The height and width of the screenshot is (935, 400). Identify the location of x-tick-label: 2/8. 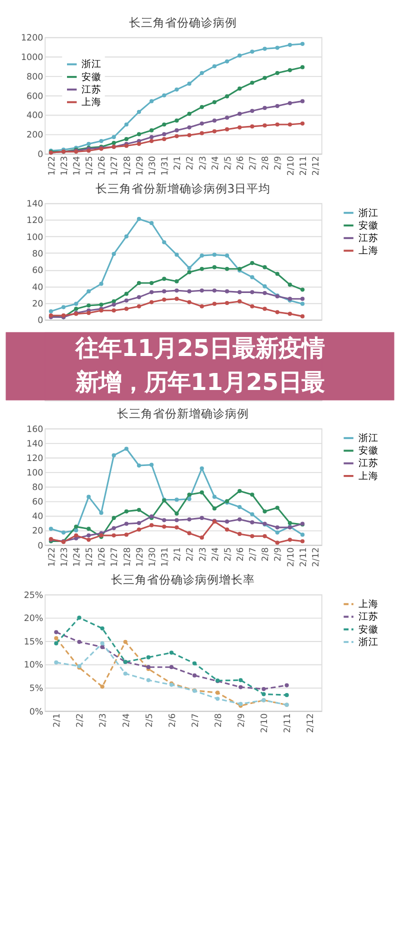
(266, 554).